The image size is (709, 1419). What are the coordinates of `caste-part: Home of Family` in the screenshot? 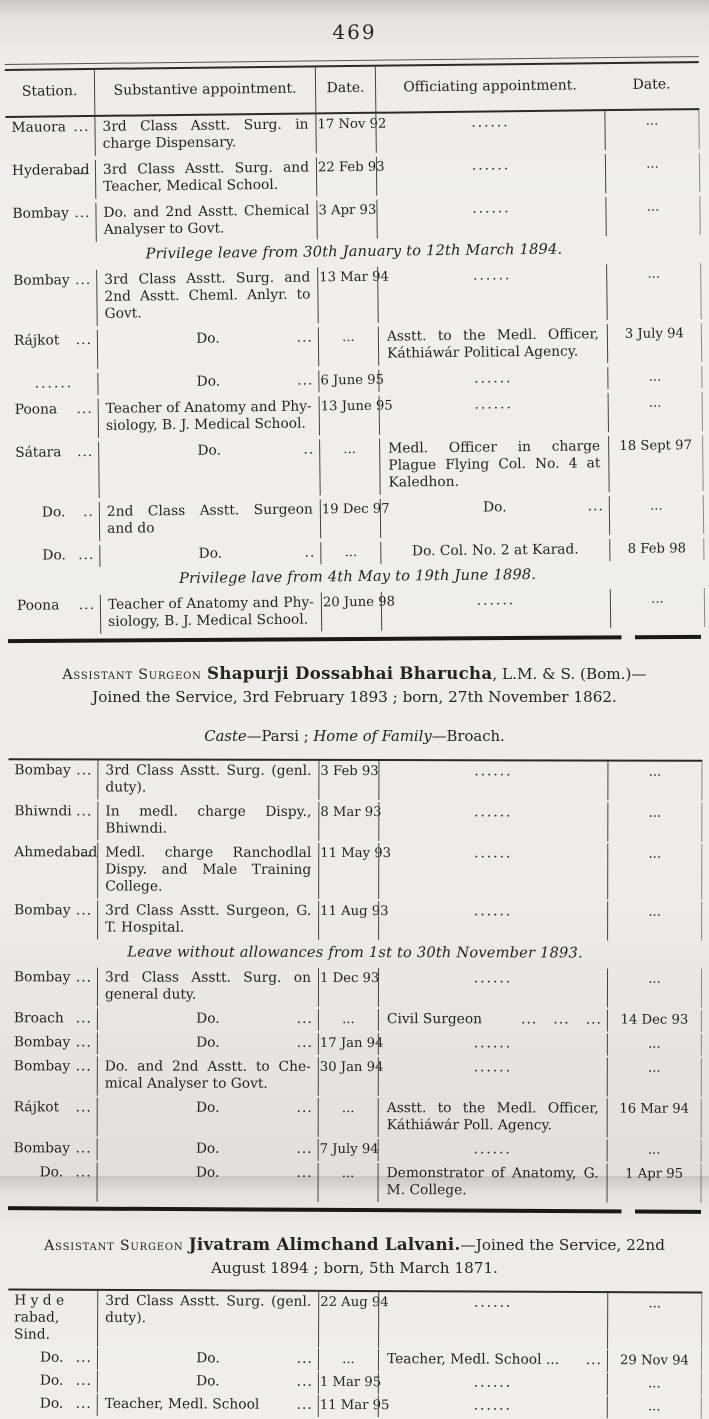 It's located at (372, 737).